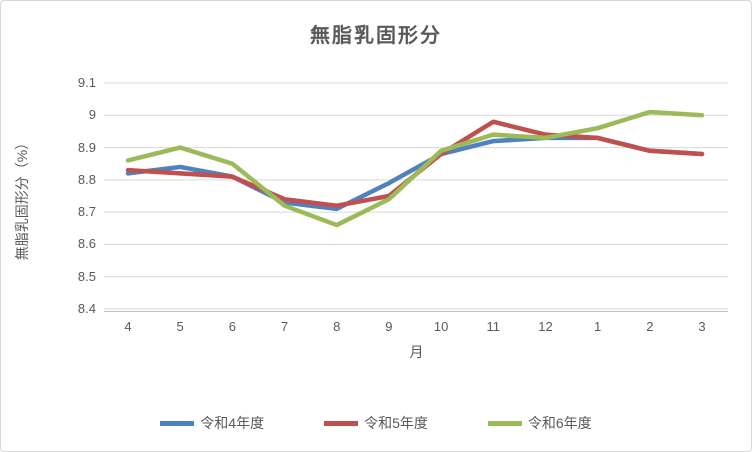 This screenshot has height=452, width=752. What do you see at coordinates (86, 147) in the screenshot?
I see `y-tick-label: 8.9` at bounding box center [86, 147].